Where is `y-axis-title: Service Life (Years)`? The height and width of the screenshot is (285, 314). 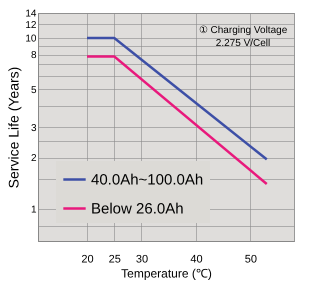 y-axis-title: Service Life (Years) is located at coordinates (13, 127).